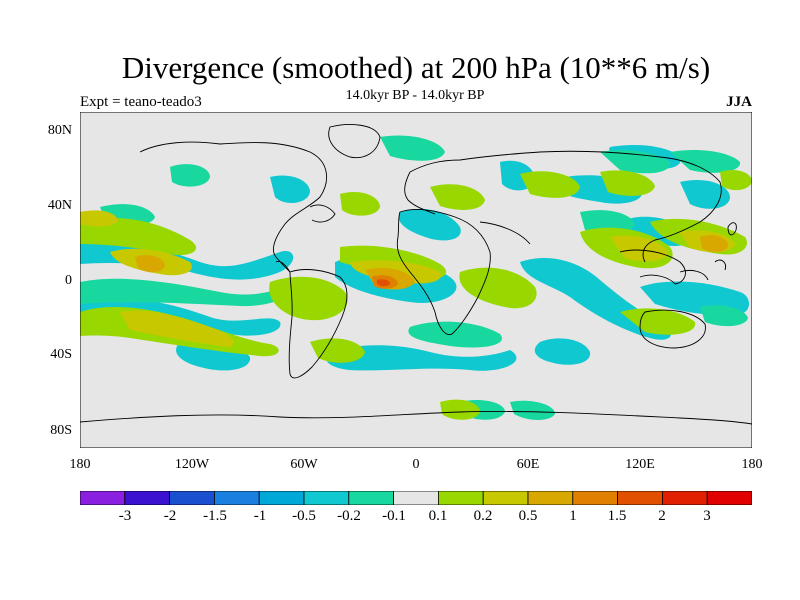 This screenshot has height=600, width=800. I want to click on colorbar-label: 0.5, so click(528, 516).